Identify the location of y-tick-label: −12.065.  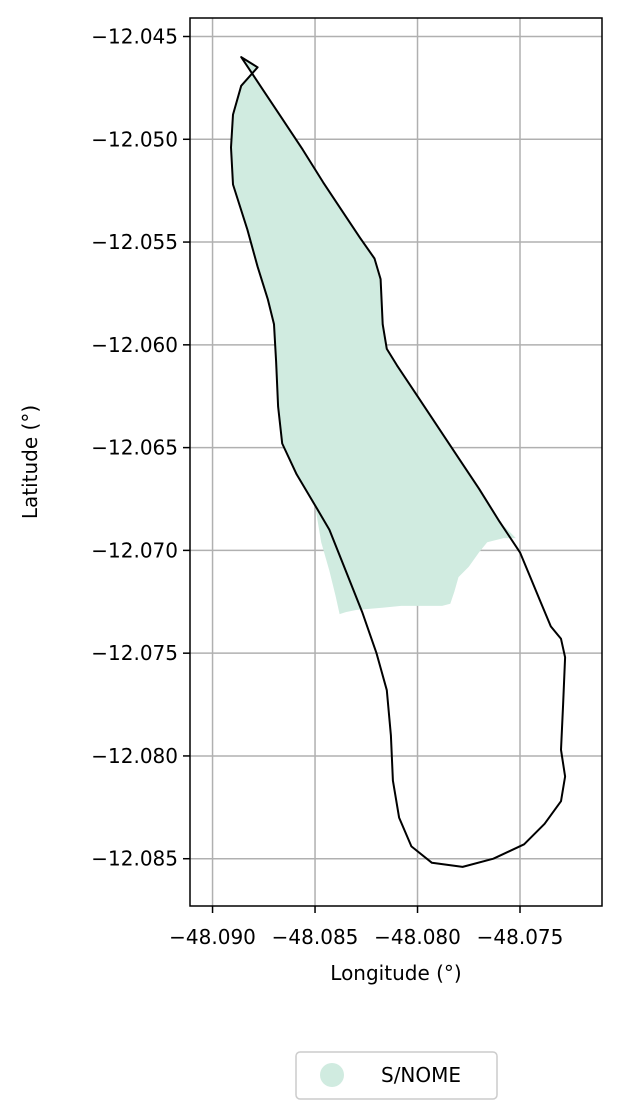
(134, 448).